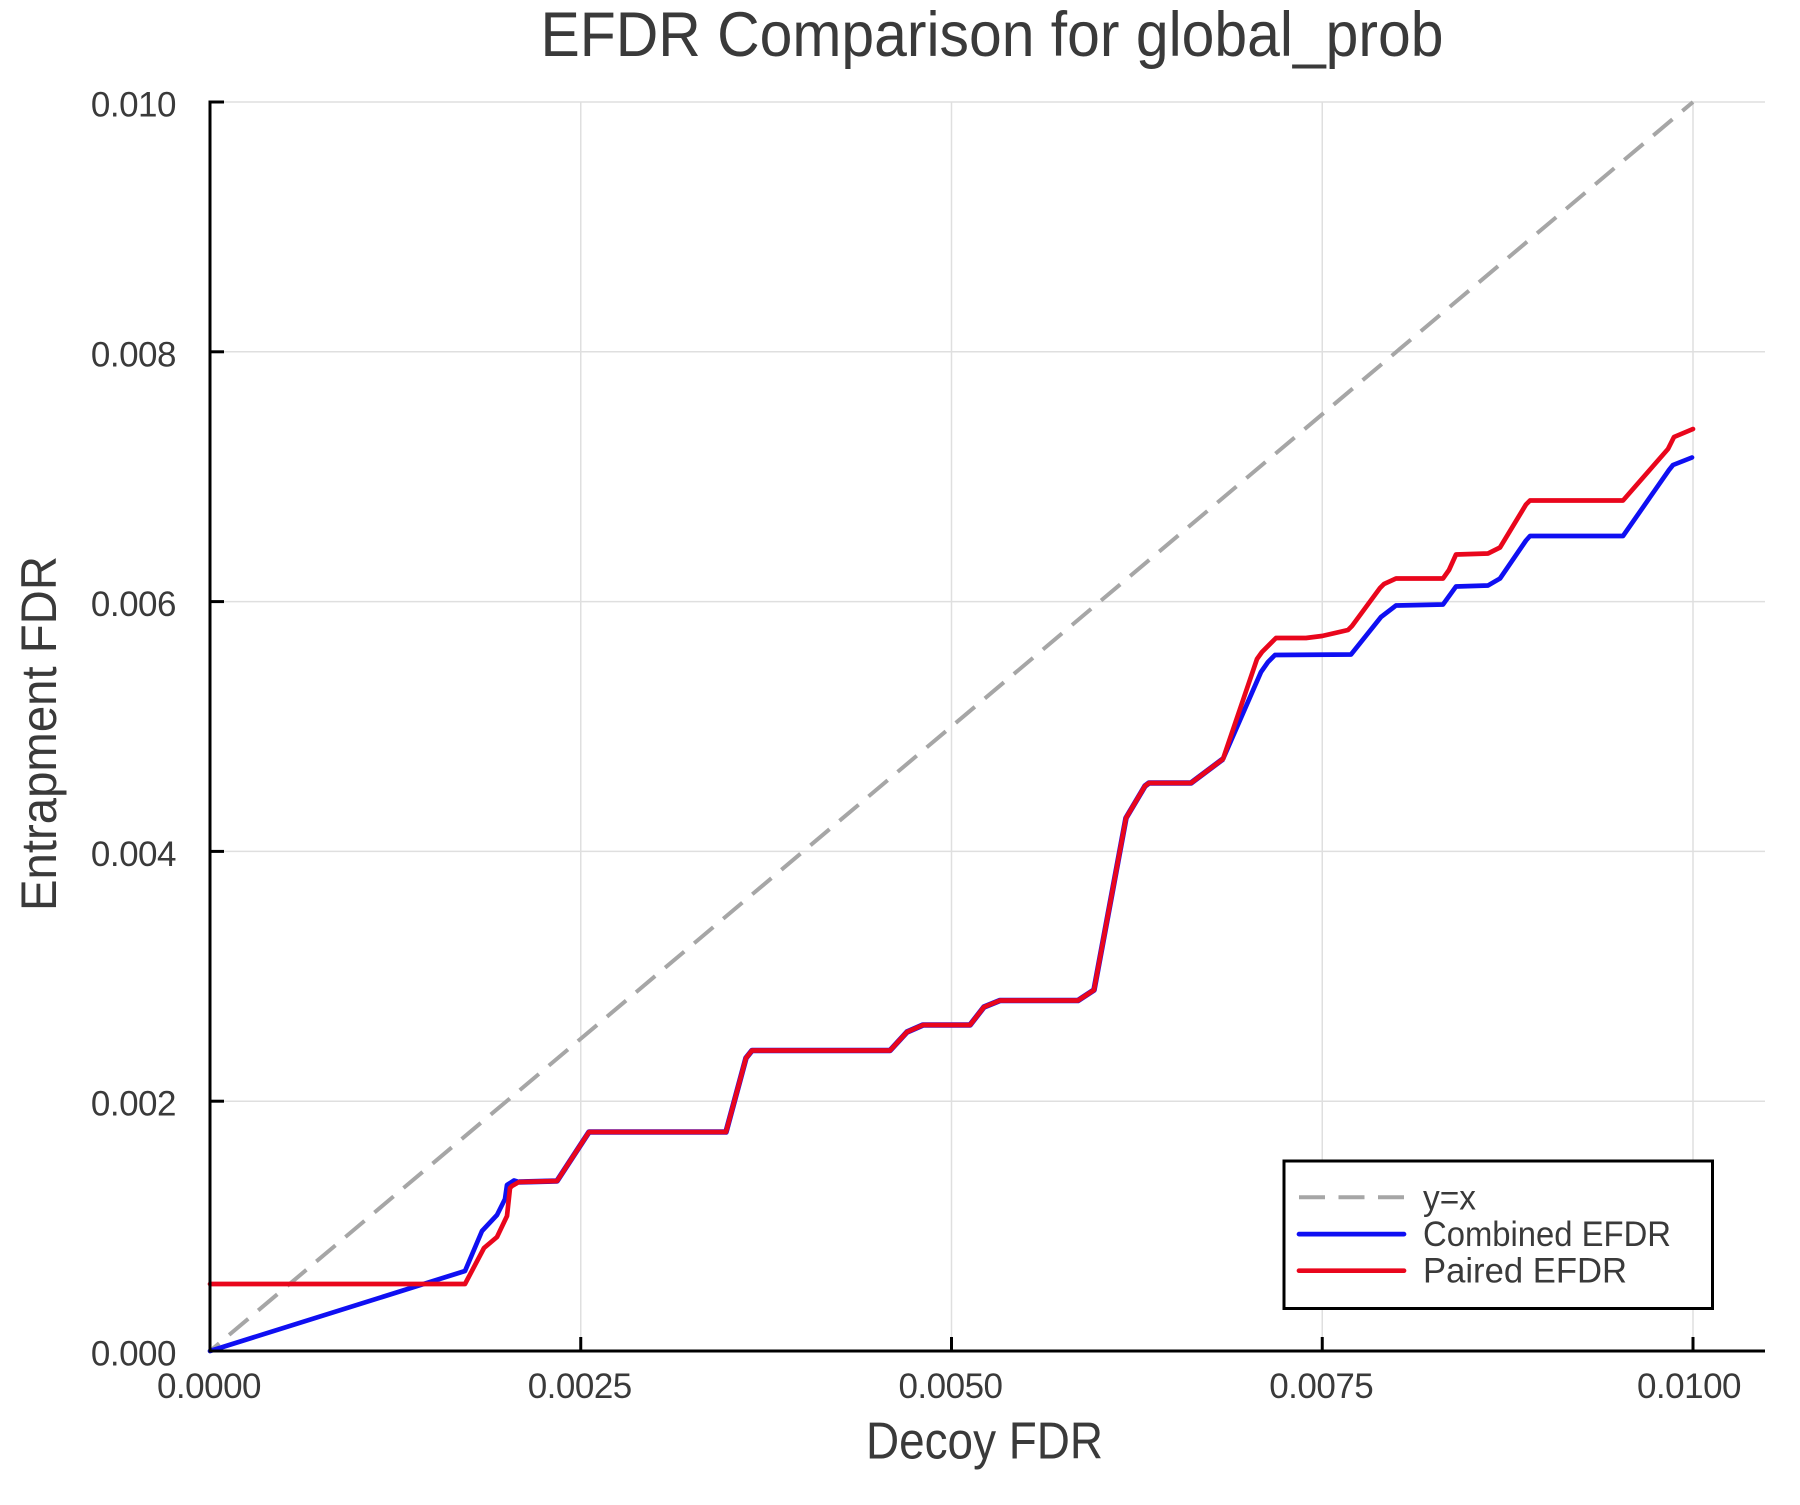  Describe the element at coordinates (39, 733) in the screenshot. I see `svg-text: Entrapment FDR` at that location.